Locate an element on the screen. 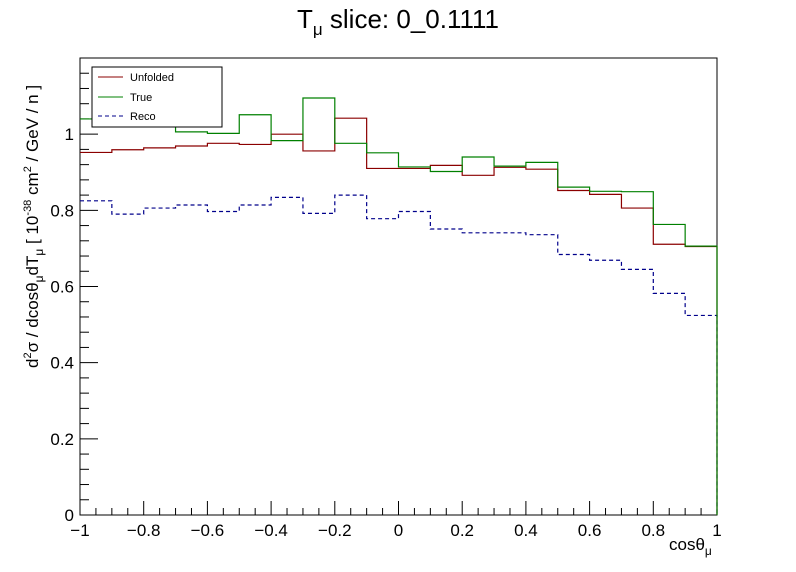 The image size is (796, 572). chart-title-main: T is located at coordinates (305, 19).